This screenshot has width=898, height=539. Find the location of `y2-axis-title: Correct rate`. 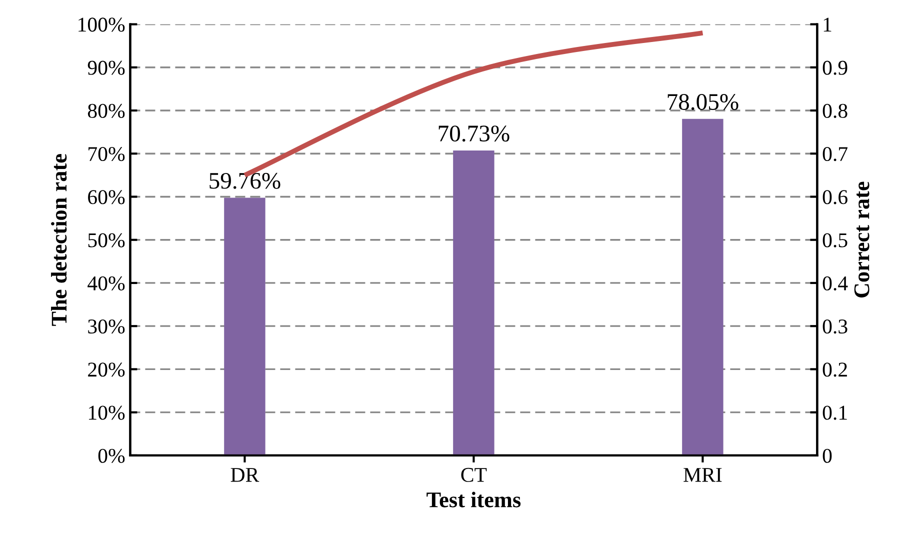

y2-axis-title: Correct rate is located at coordinates (862, 240).